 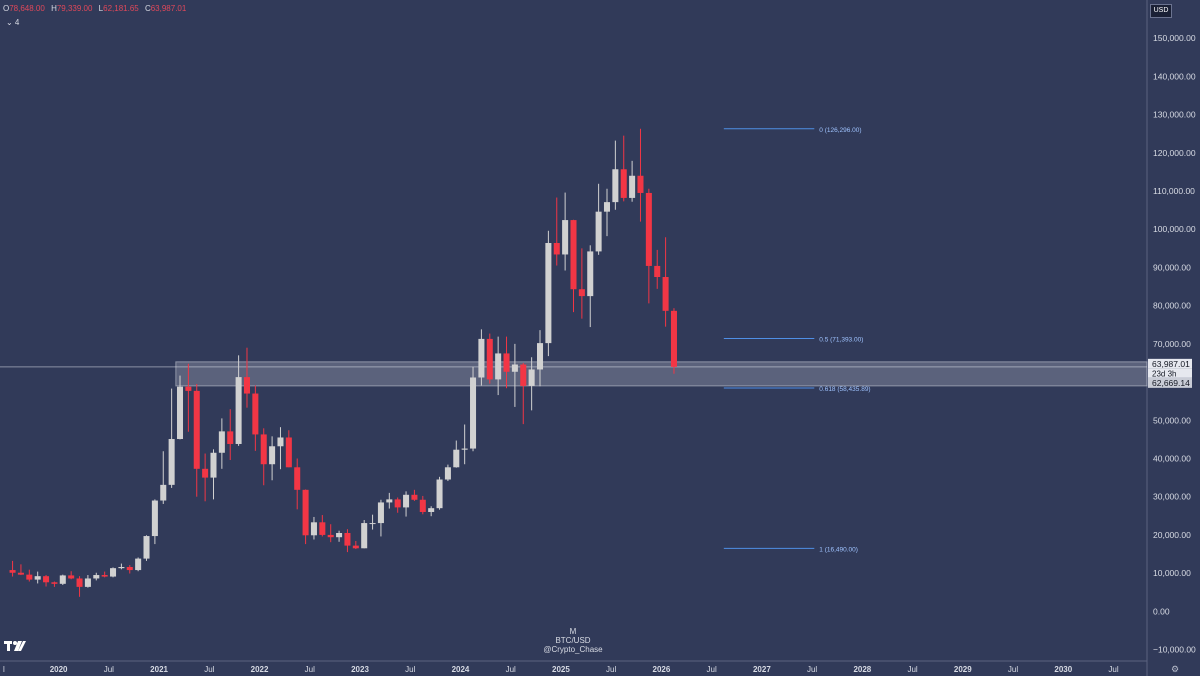 I want to click on currency-selector: USD, so click(x=1161, y=11).